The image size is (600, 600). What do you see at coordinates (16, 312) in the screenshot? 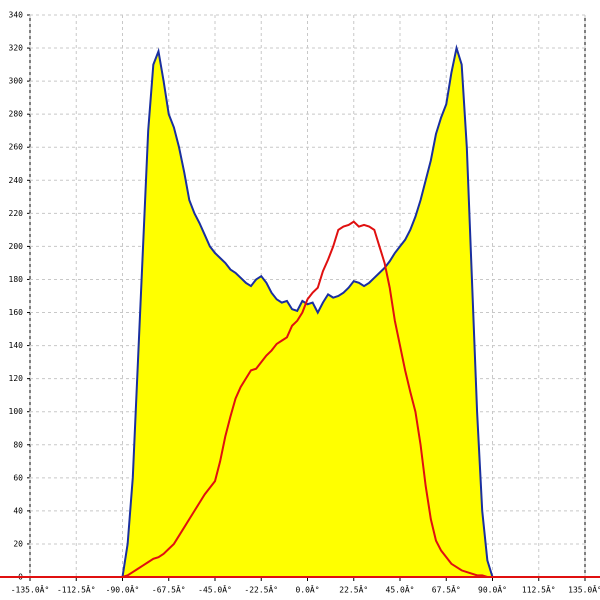
I see `y-tick-label: 160` at bounding box center [16, 312].